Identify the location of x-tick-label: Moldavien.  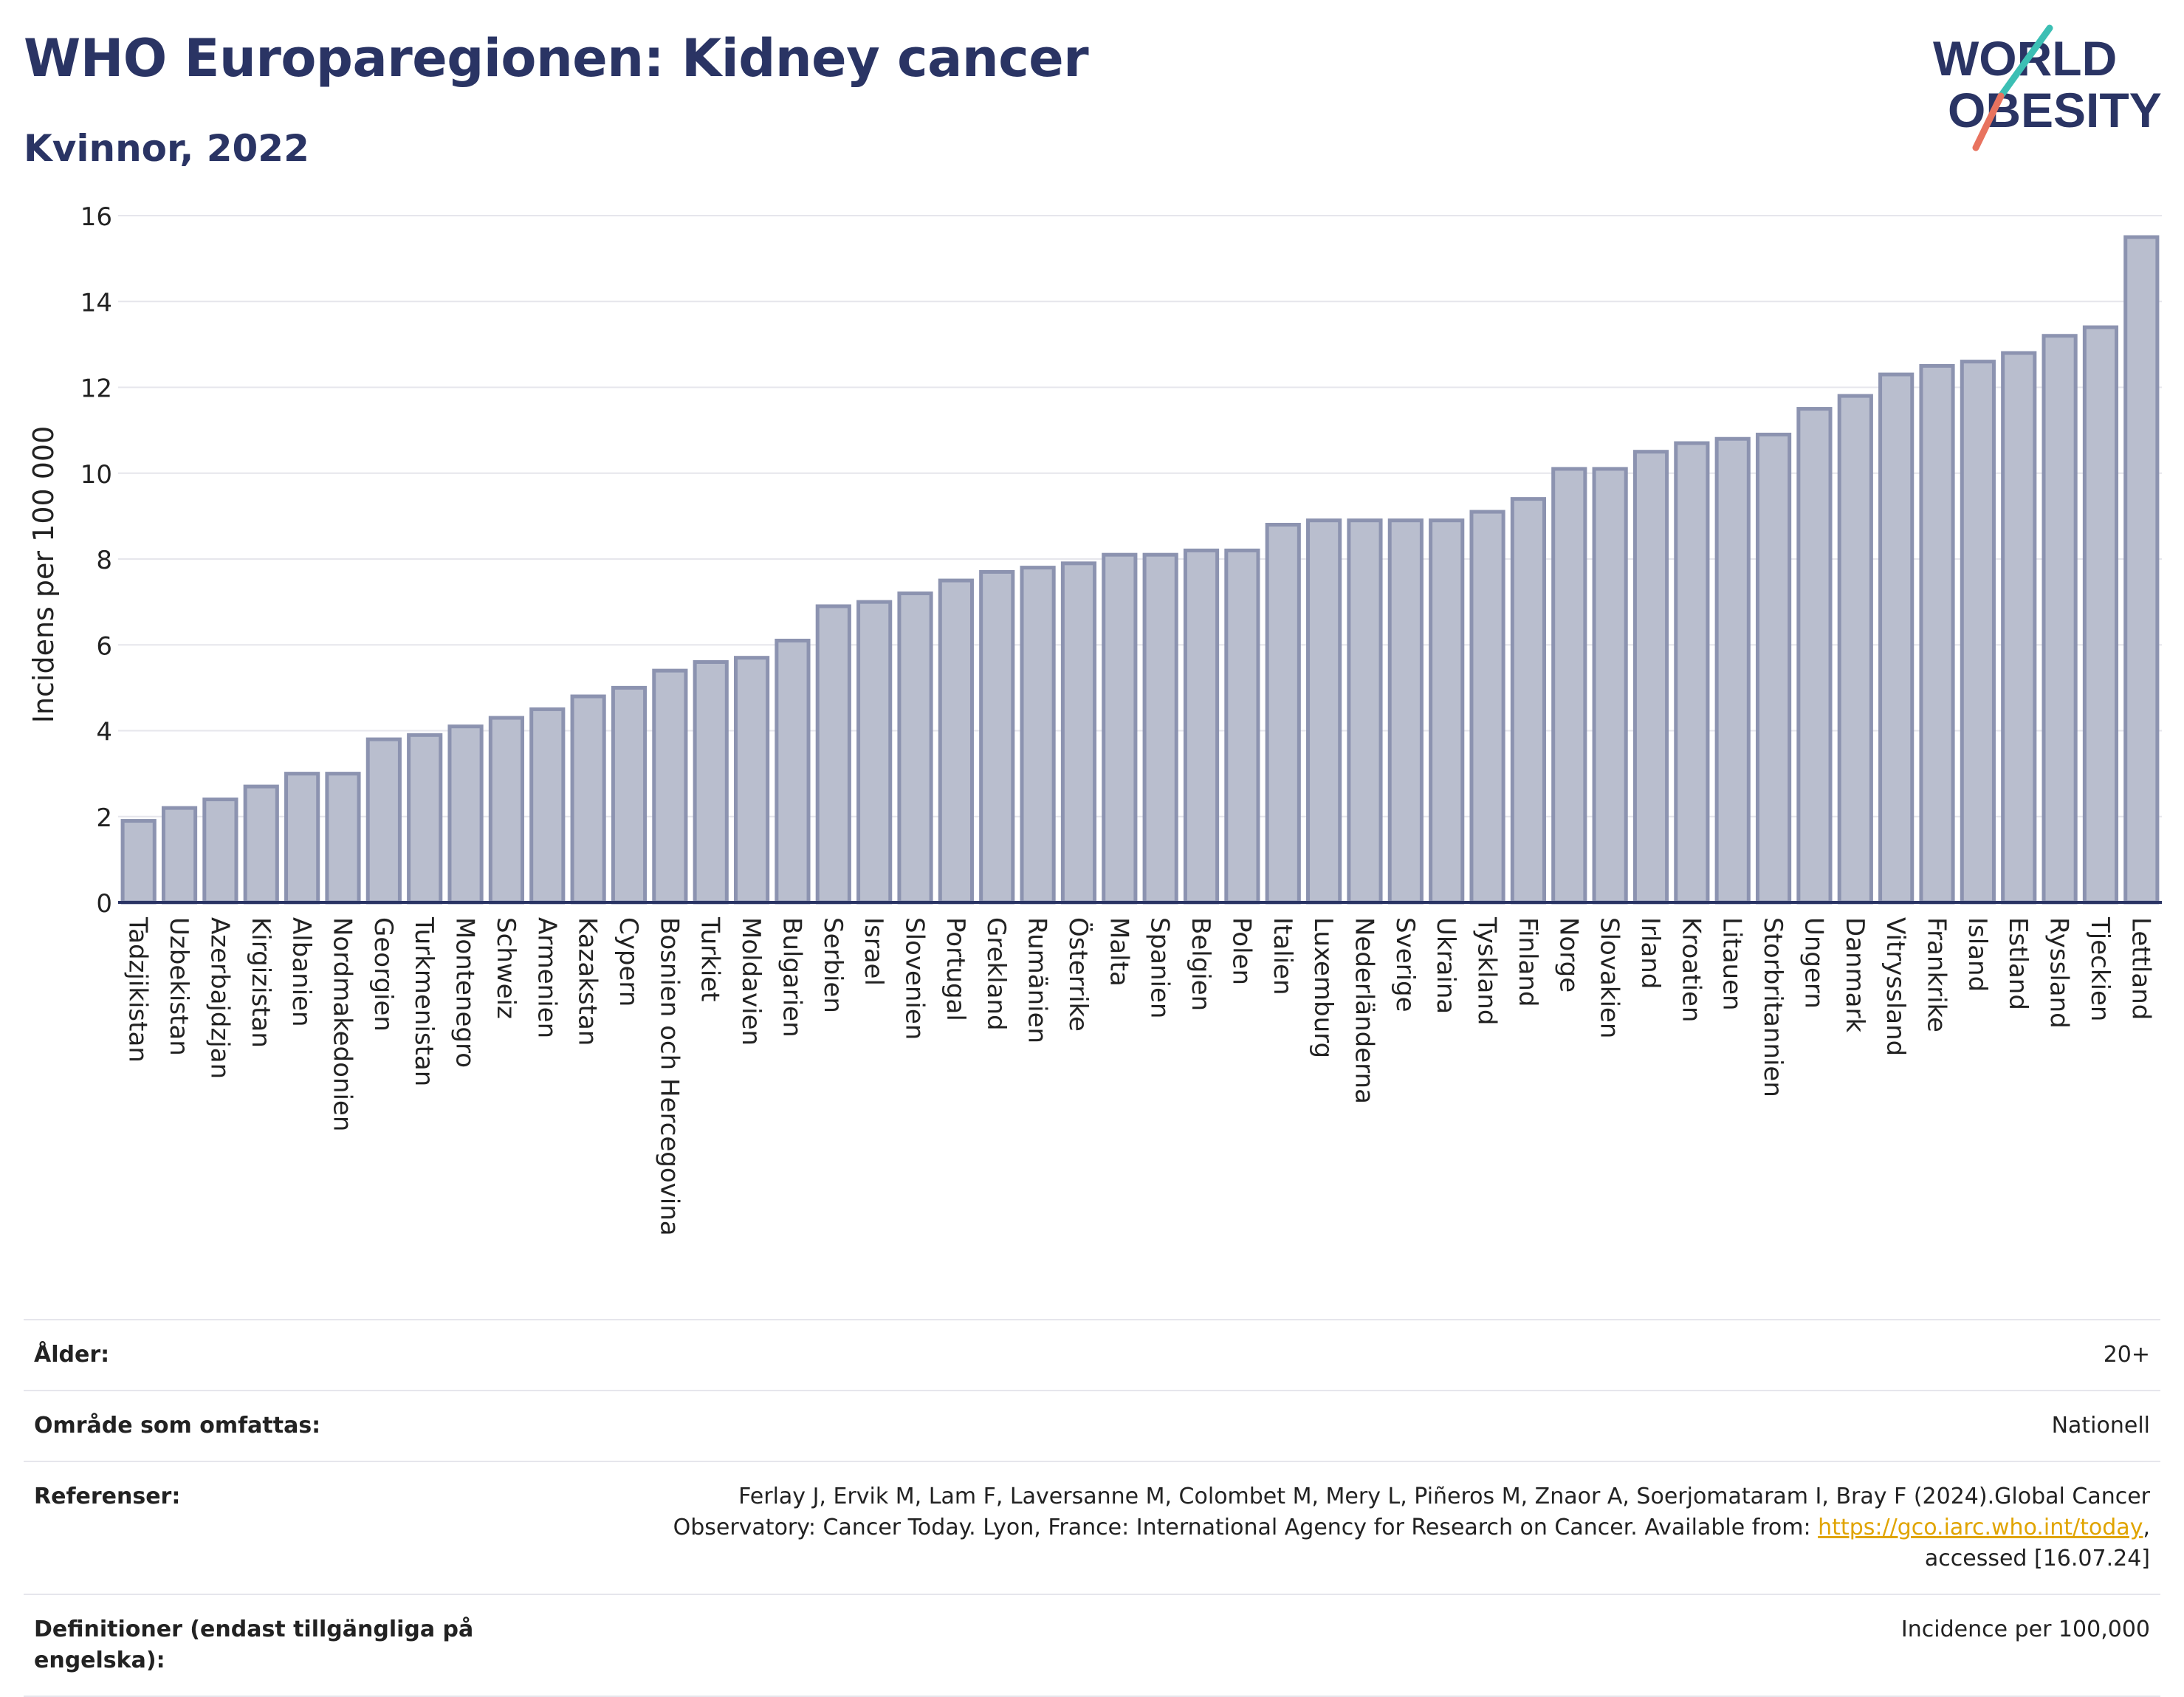
(751, 981).